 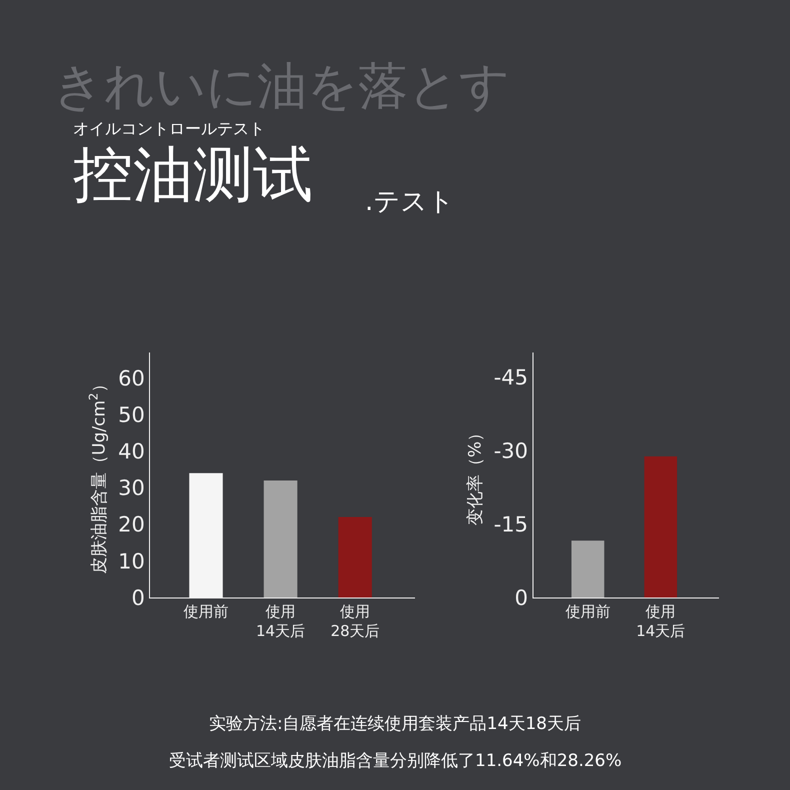 What do you see at coordinates (395, 761) in the screenshot?
I see `text: 受试者测试区域皮肤油脂含量分别降低了11.64%和28.26%` at bounding box center [395, 761].